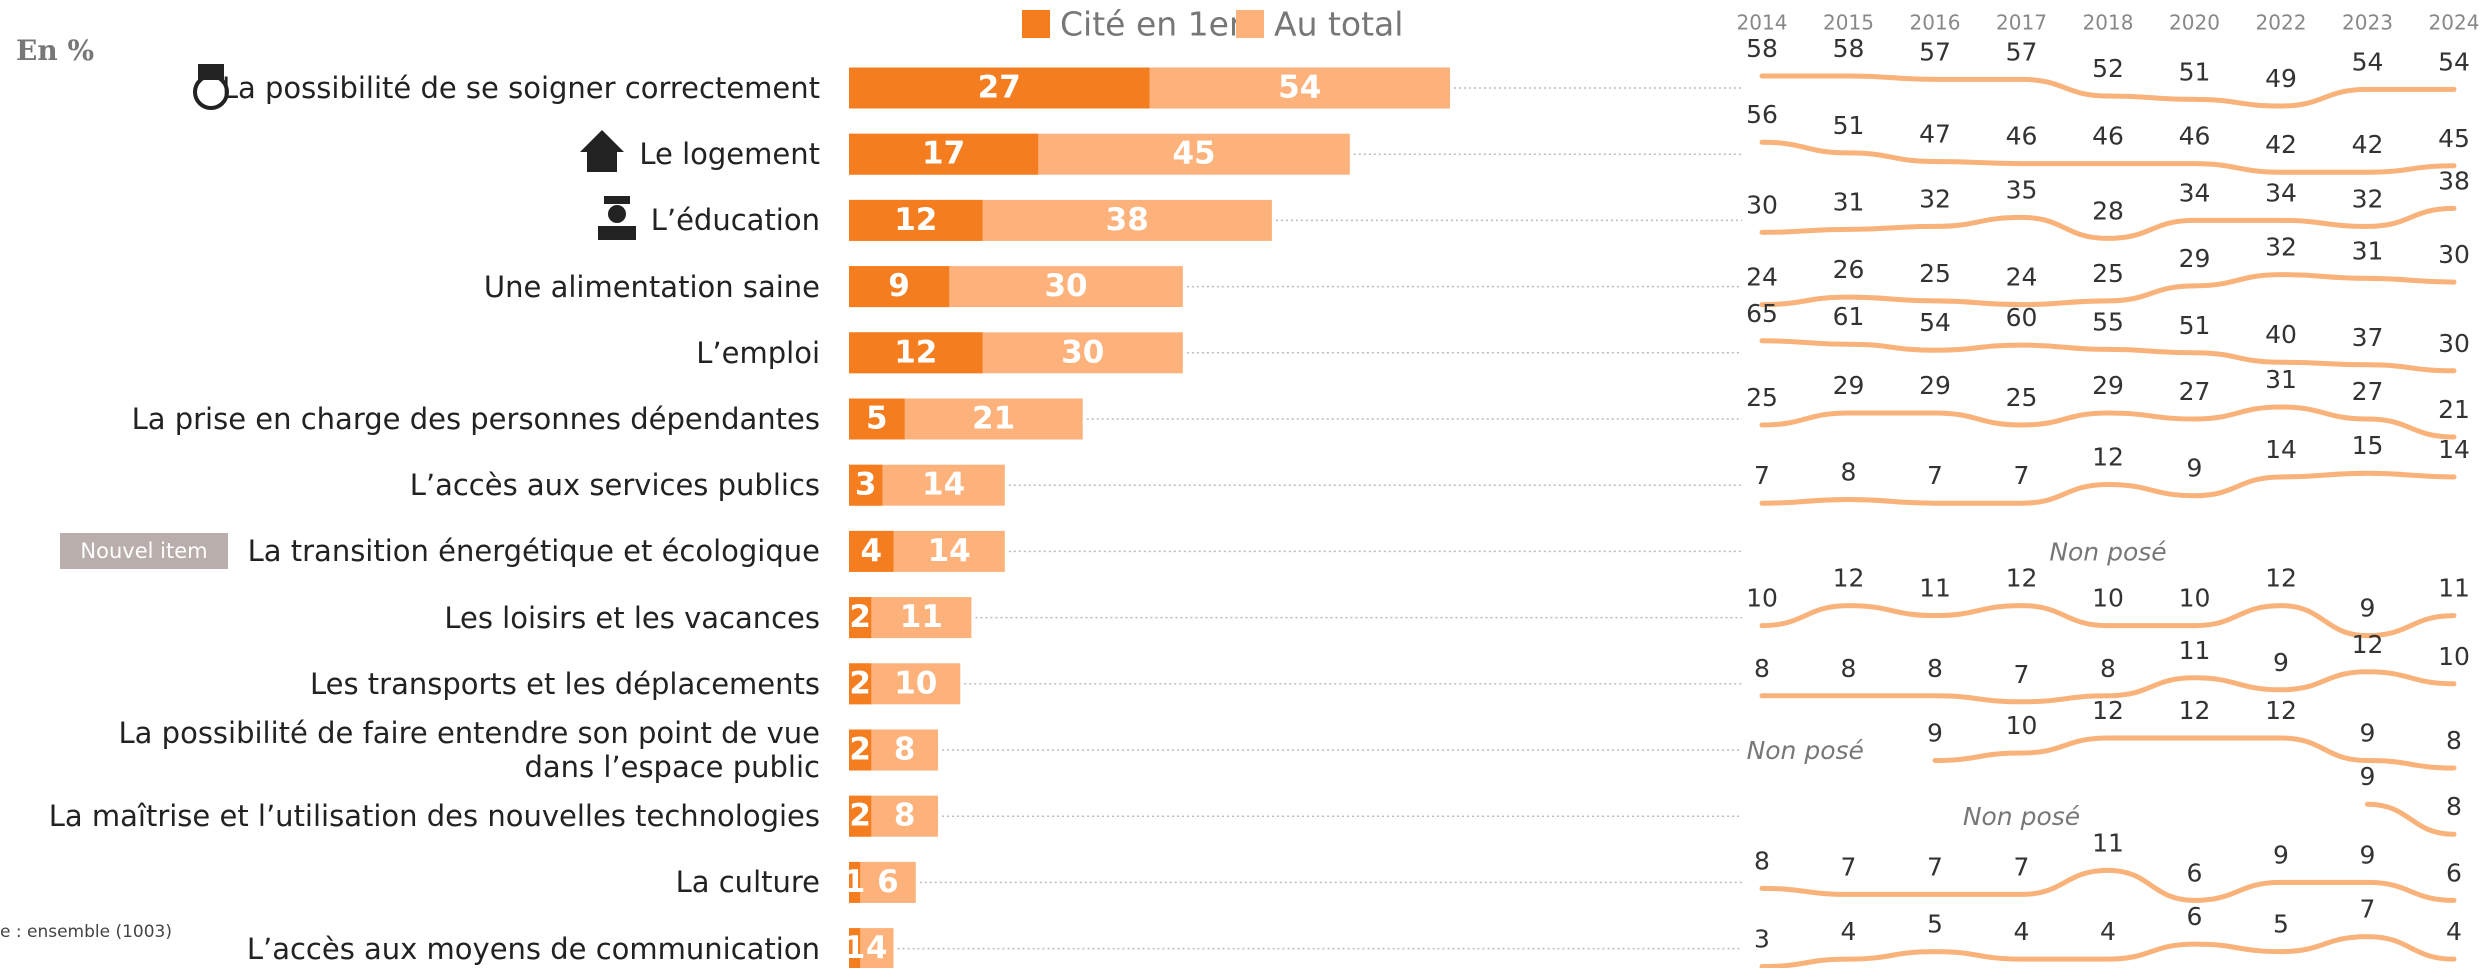 Image resolution: width=2484 pixels, height=968 pixels. Describe the element at coordinates (2368, 337) in the screenshot. I see `point-label: 37` at that location.